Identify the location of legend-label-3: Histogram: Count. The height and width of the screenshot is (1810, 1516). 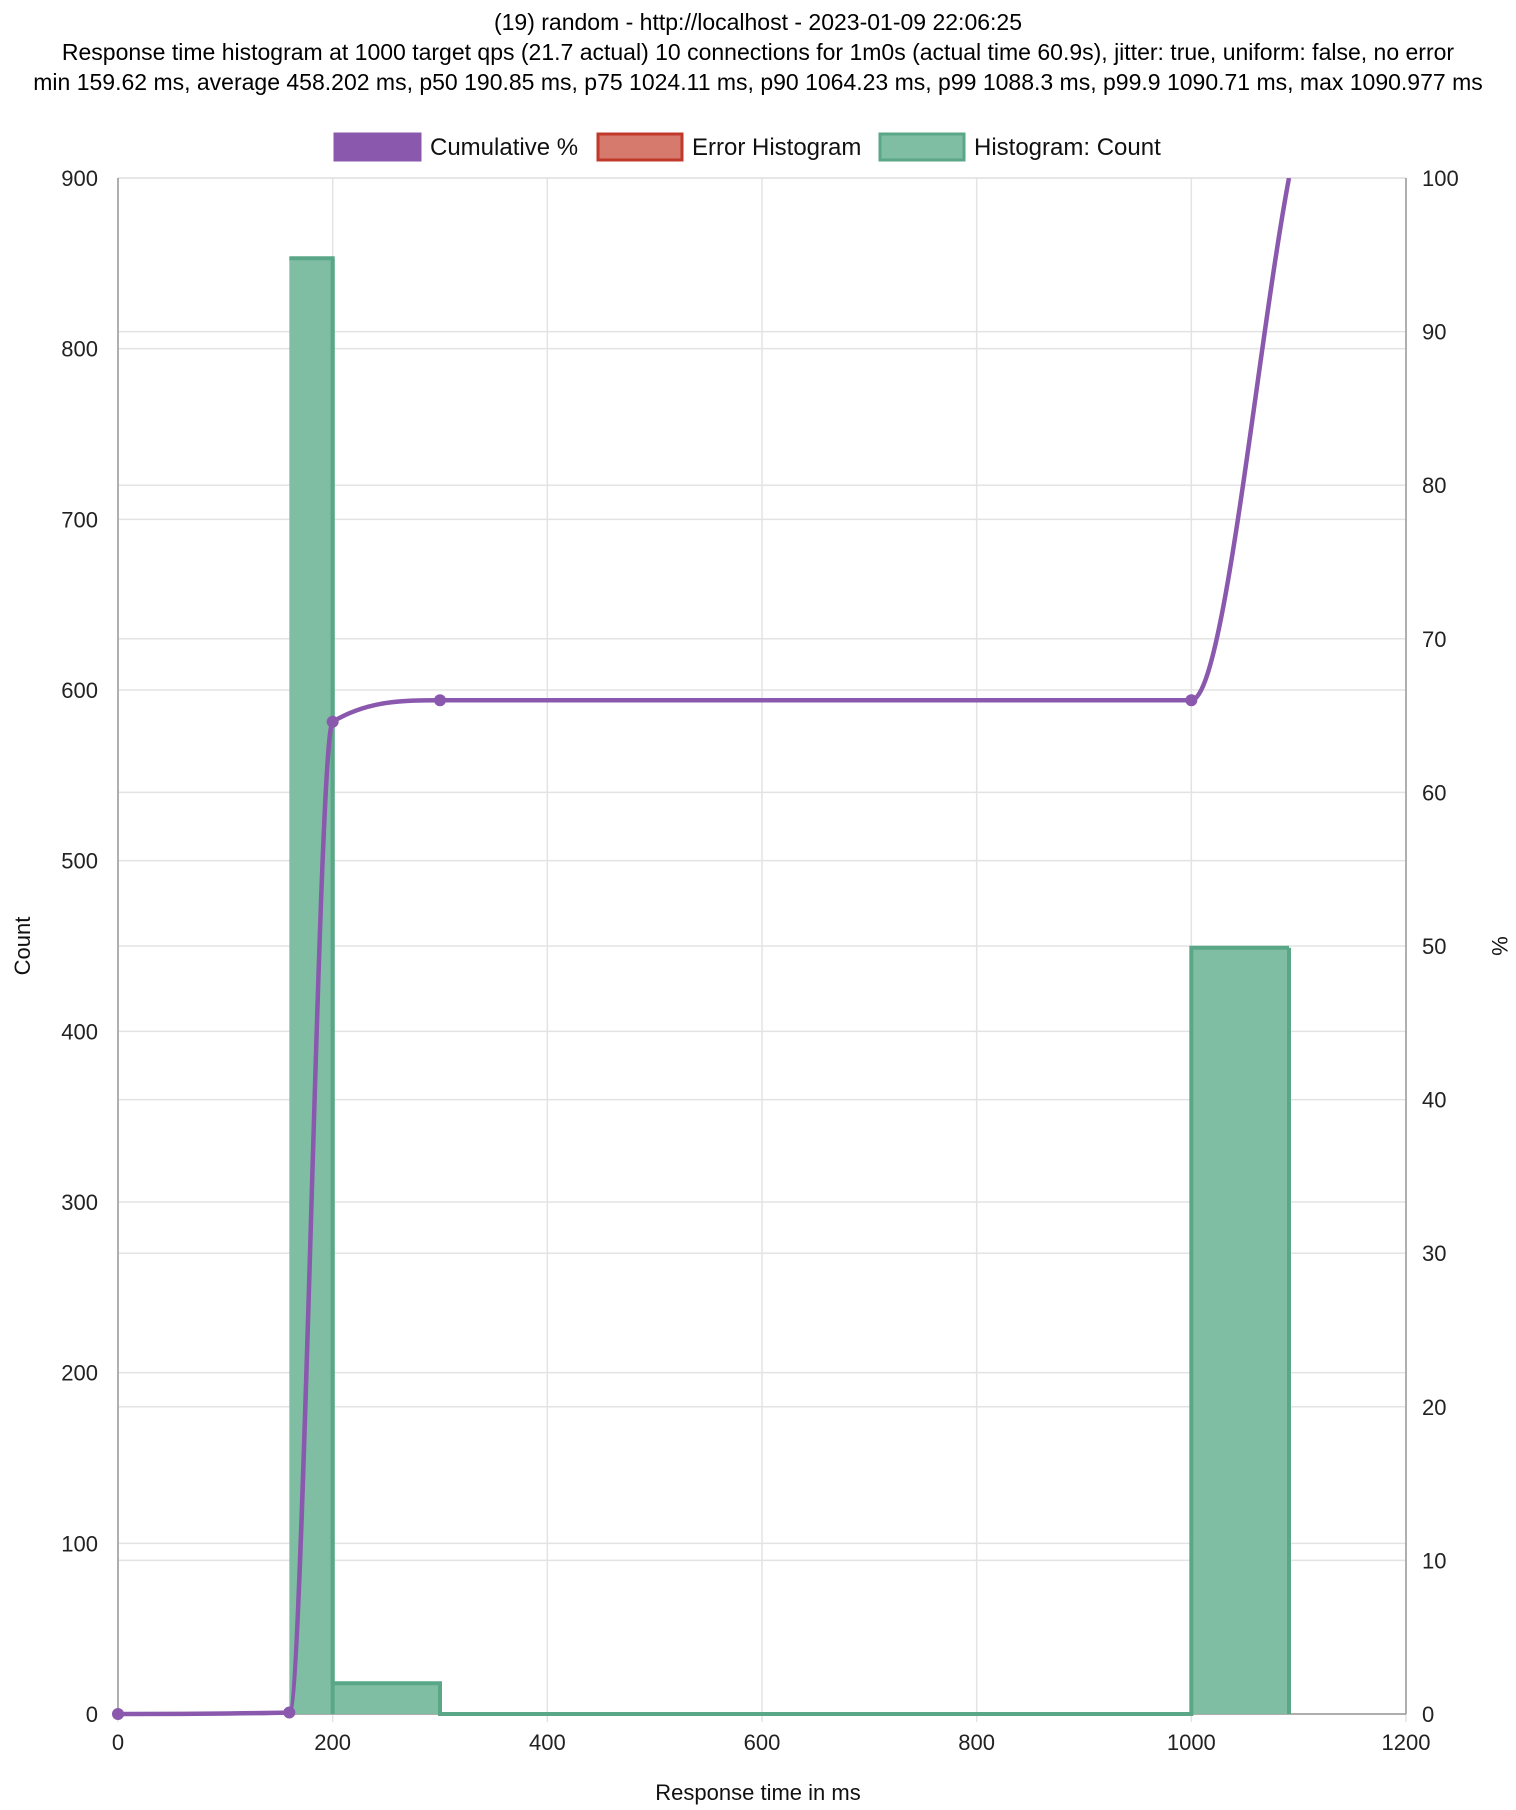
(1067, 147).